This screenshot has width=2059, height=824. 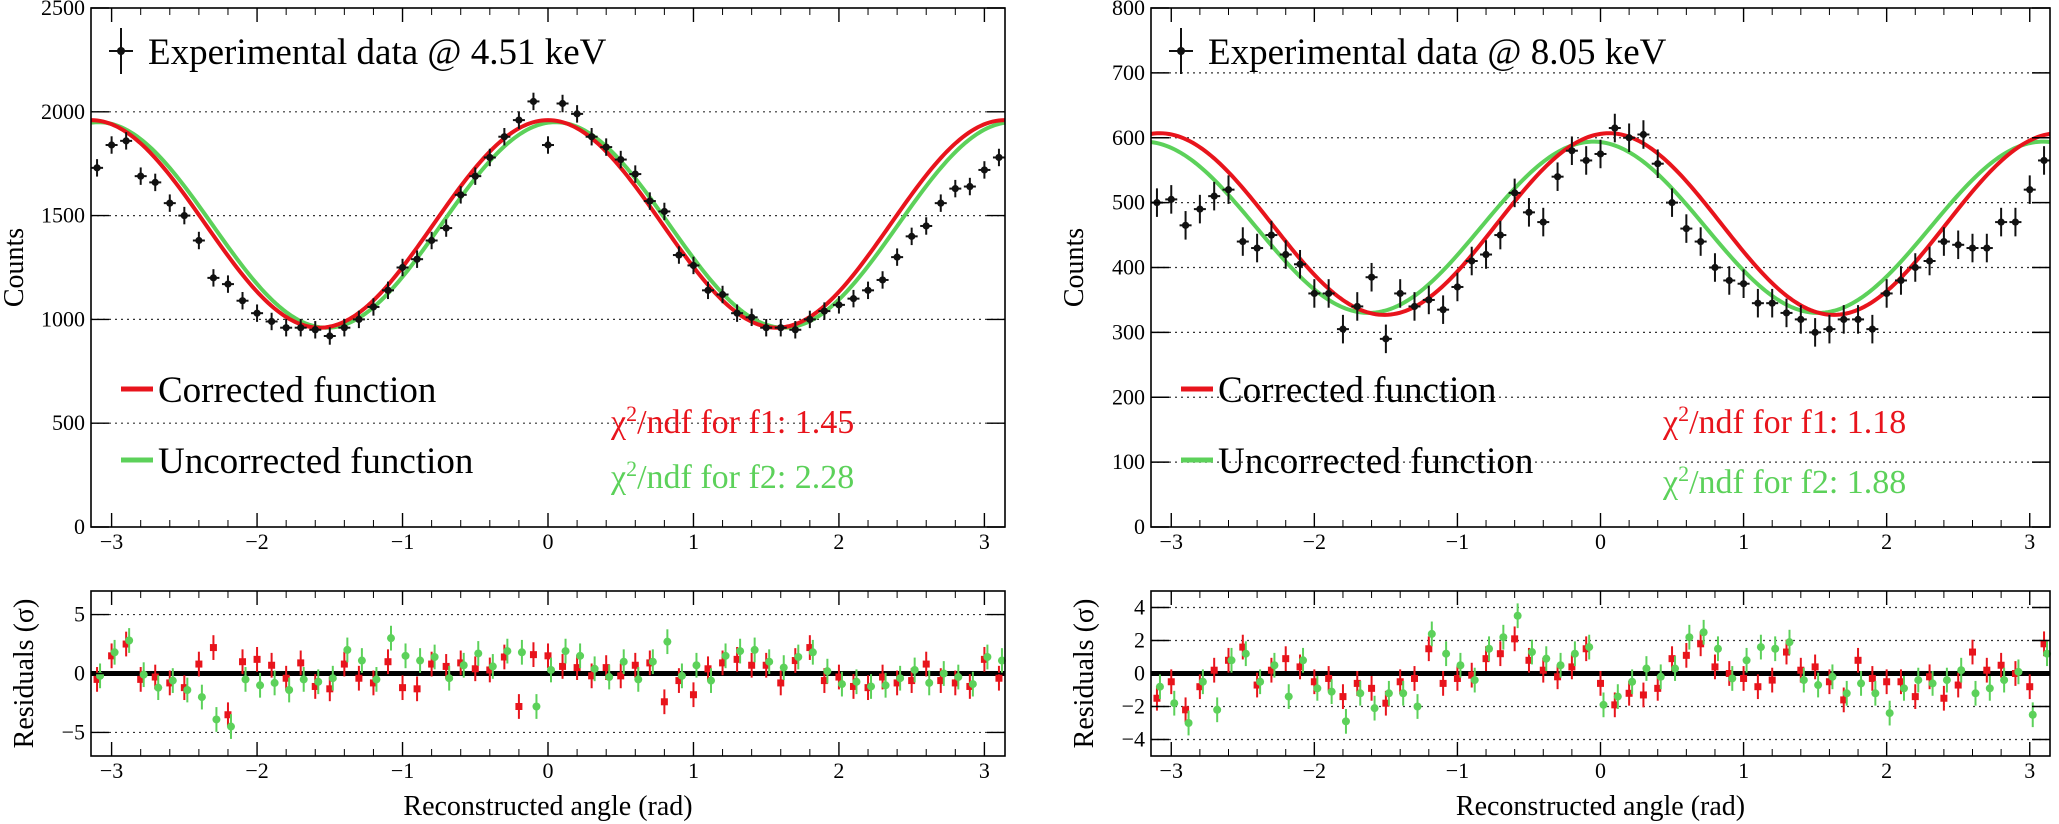 What do you see at coordinates (1128, 331) in the screenshot?
I see `panel-right-main-ytick-label: 300` at bounding box center [1128, 331].